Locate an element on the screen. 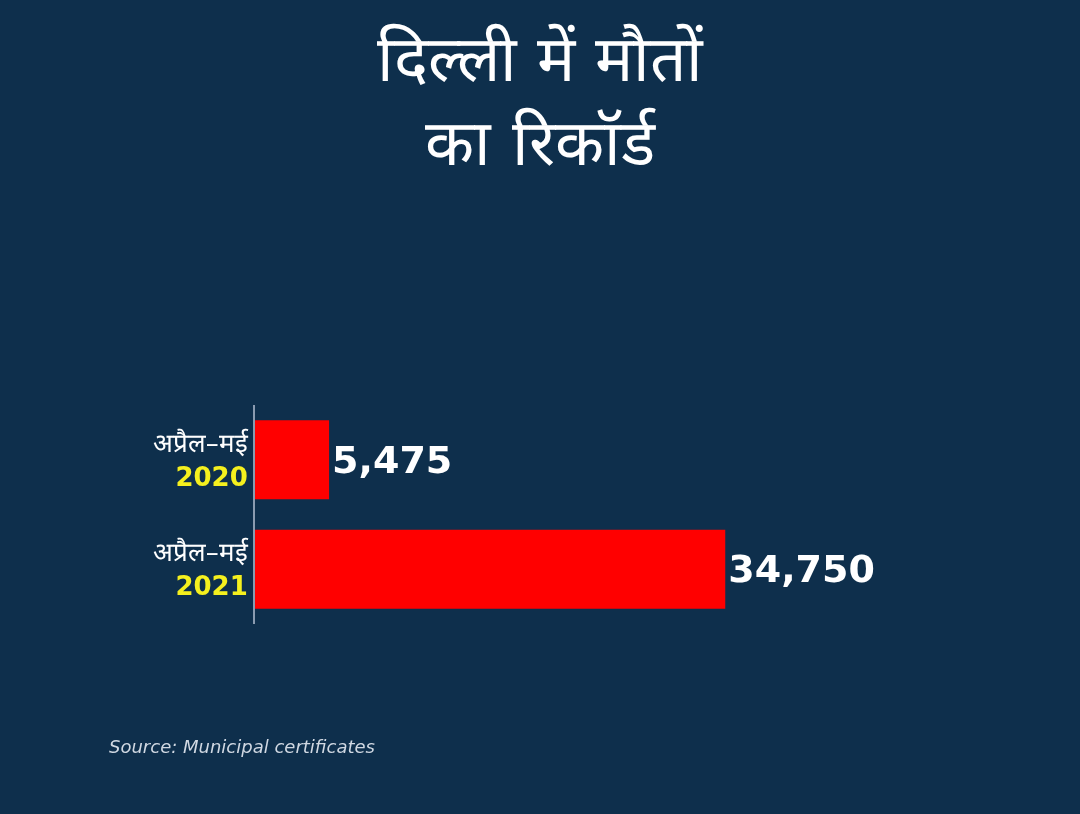 This screenshot has height=814, width=1080. data-label: 34,750 is located at coordinates (801, 569).